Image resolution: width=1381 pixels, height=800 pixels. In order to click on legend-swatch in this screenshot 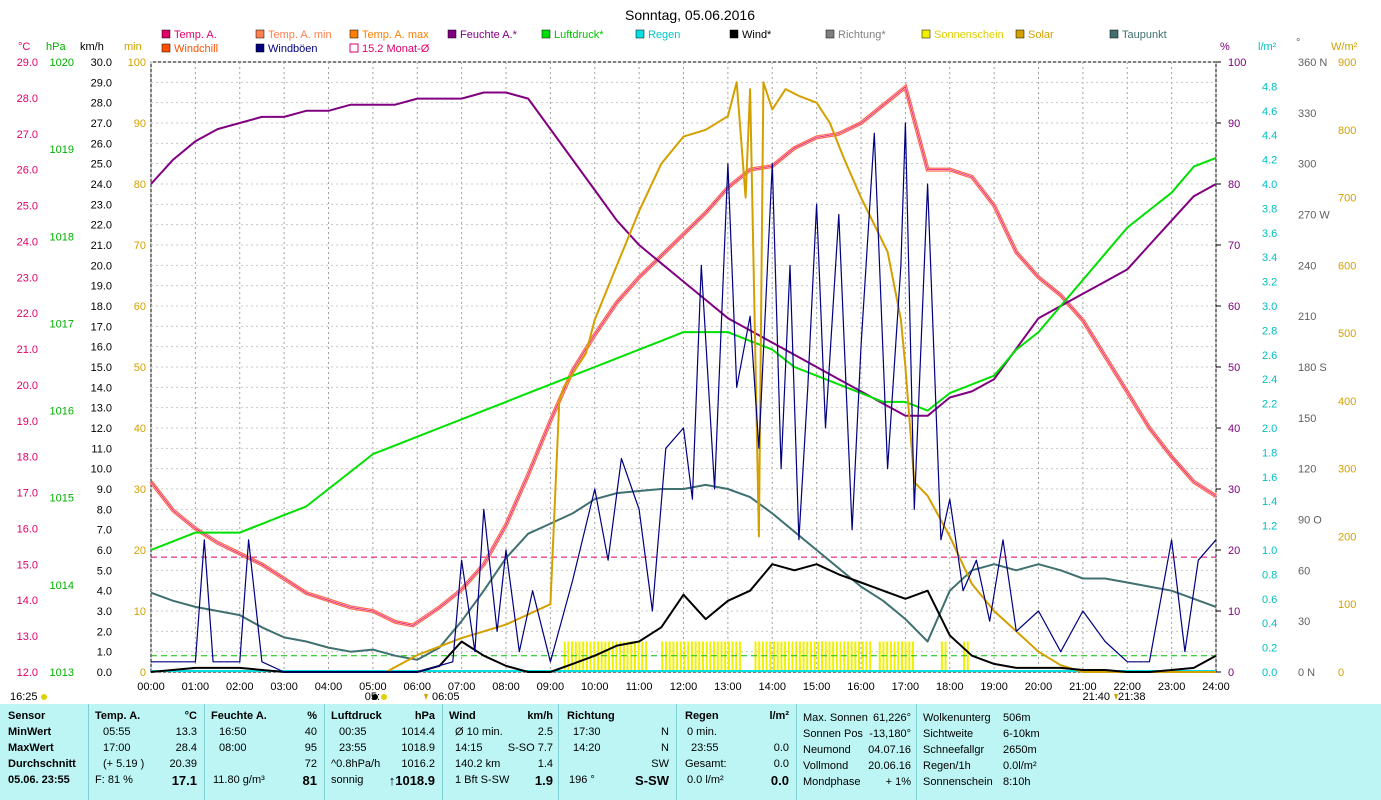, I will do `click(830, 34)`.